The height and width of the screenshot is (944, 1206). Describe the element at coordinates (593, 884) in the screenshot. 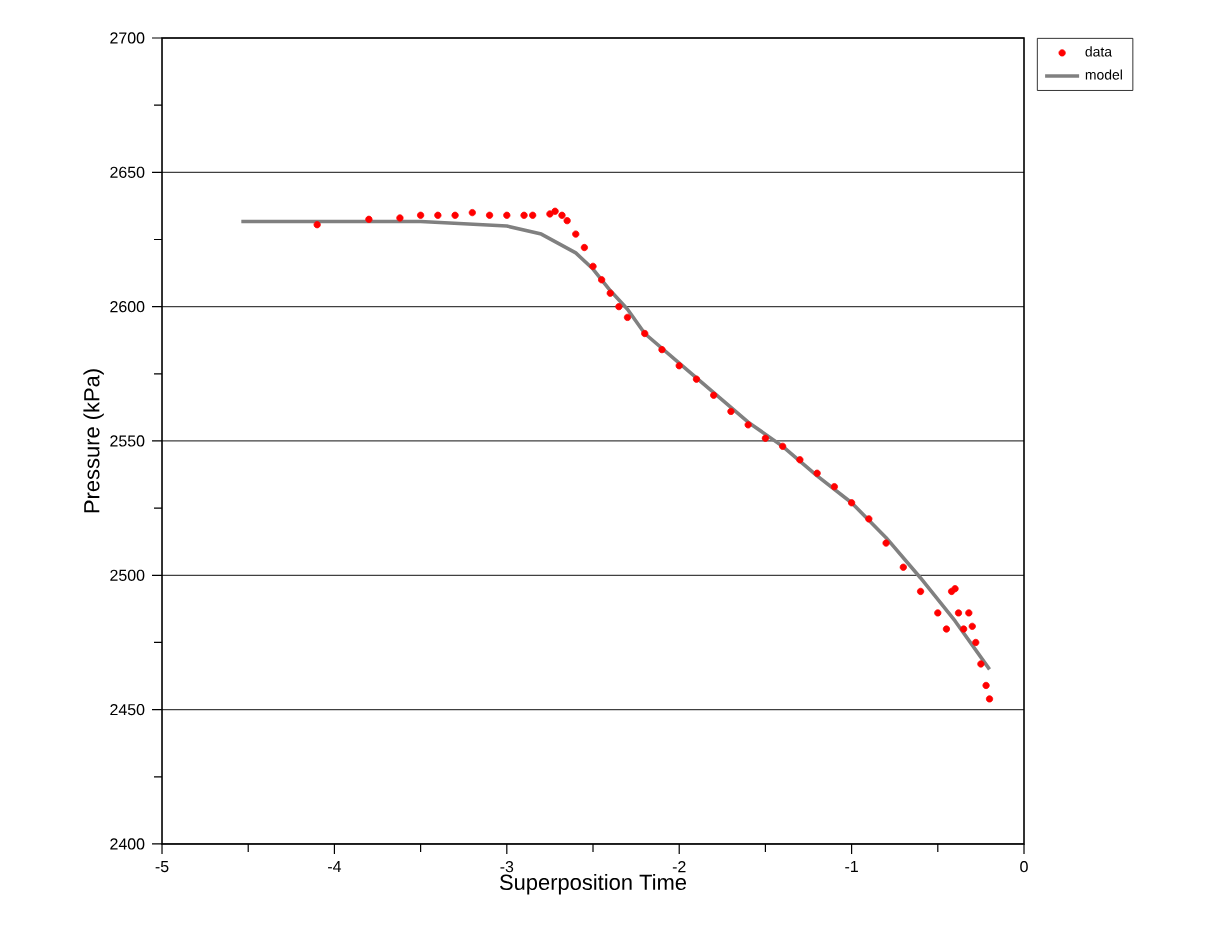

I see `x-axis-title: Superposition Time` at that location.